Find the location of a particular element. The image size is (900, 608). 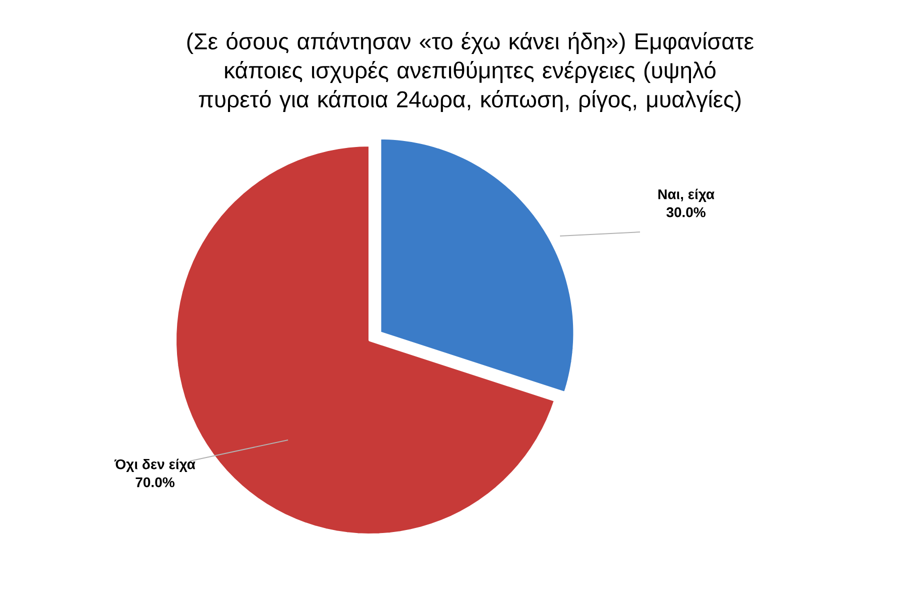

data-label: 30.0% is located at coordinates (686, 212).